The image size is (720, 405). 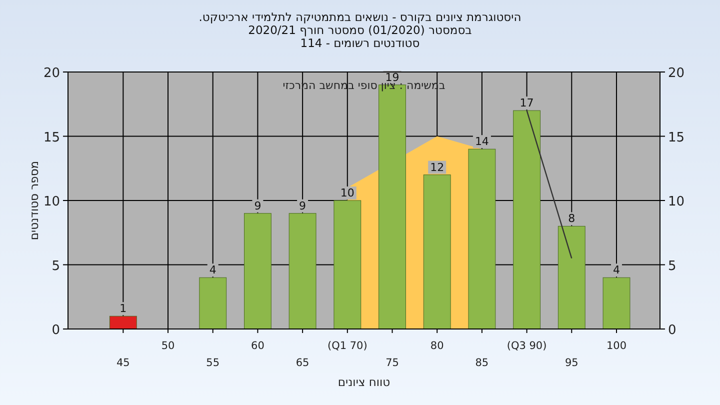 I want to click on x-tick-label: 75, so click(x=392, y=363).